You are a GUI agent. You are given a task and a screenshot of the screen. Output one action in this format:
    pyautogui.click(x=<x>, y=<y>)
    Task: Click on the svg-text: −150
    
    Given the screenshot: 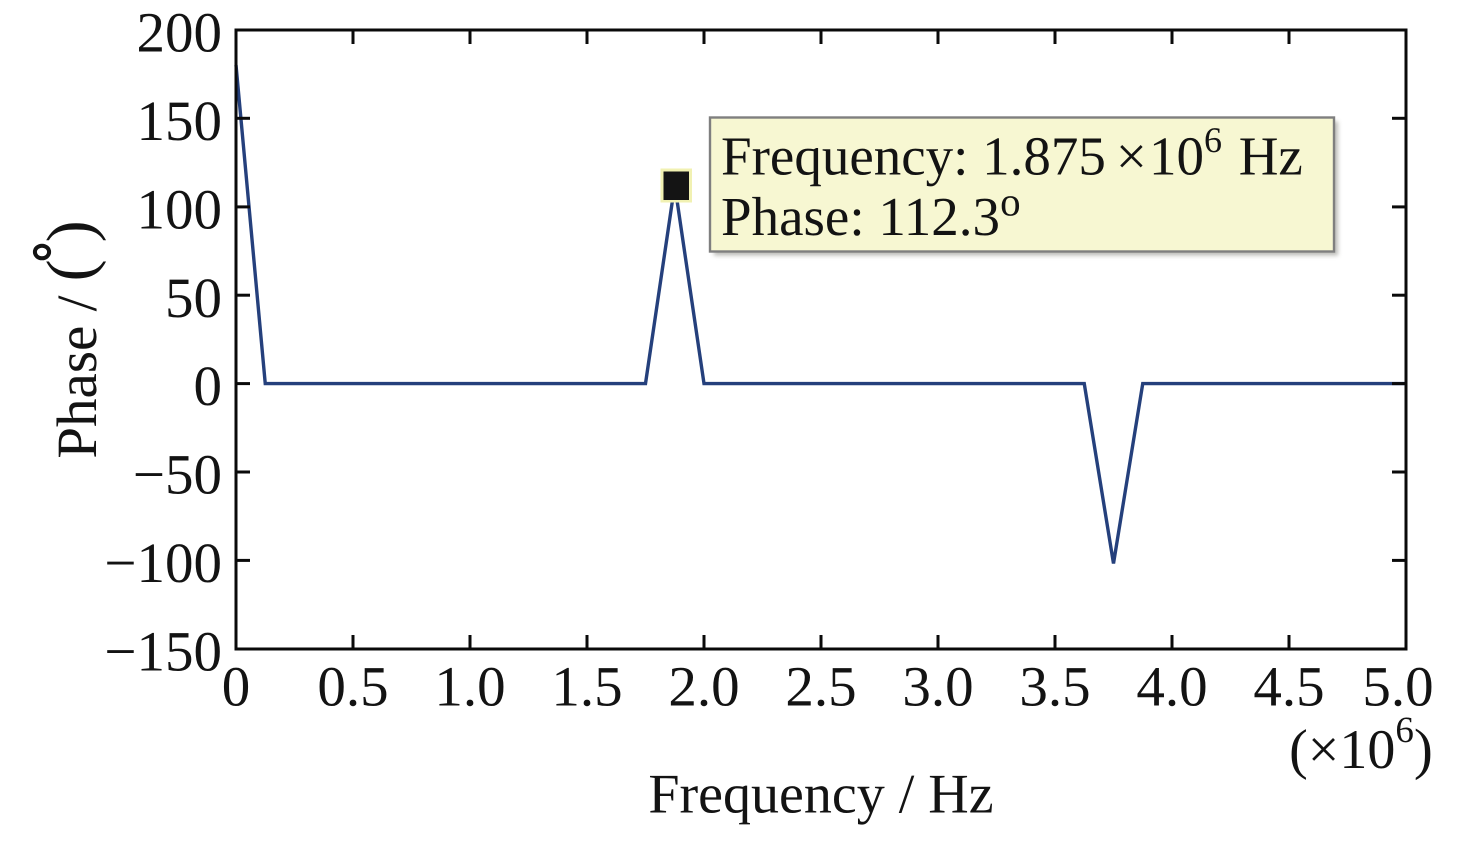 What is the action you would take?
    pyautogui.click(x=163, y=651)
    